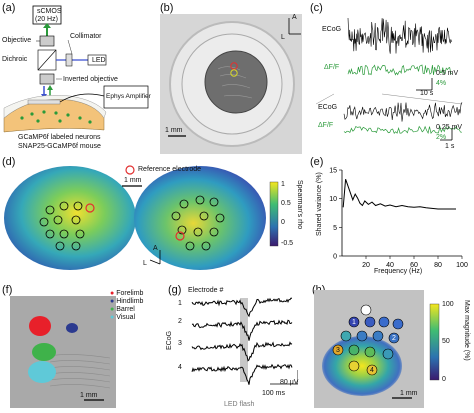 The height and width of the screenshot is (413, 474). What do you see at coordinates (69, 60) in the screenshot?
I see `collimator-lens` at bounding box center [69, 60].